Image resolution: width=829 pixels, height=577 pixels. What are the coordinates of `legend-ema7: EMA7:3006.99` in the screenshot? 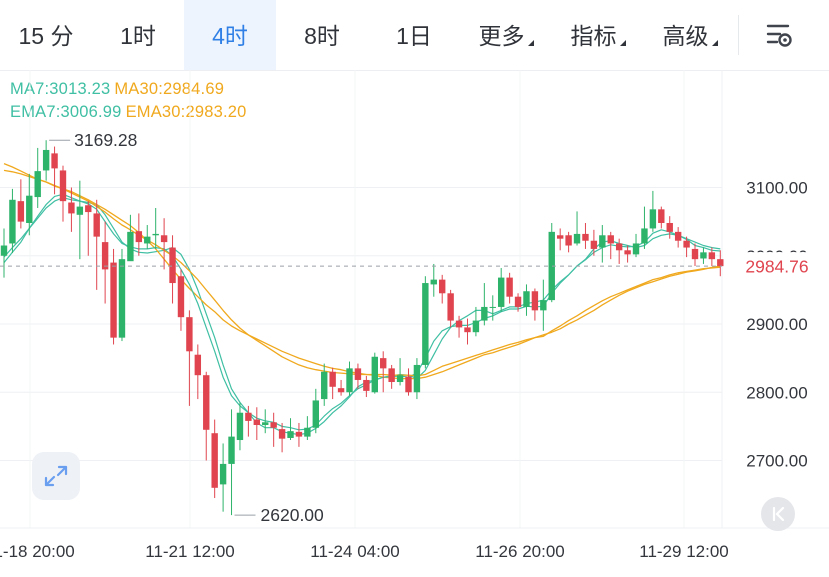 It's located at (66, 112).